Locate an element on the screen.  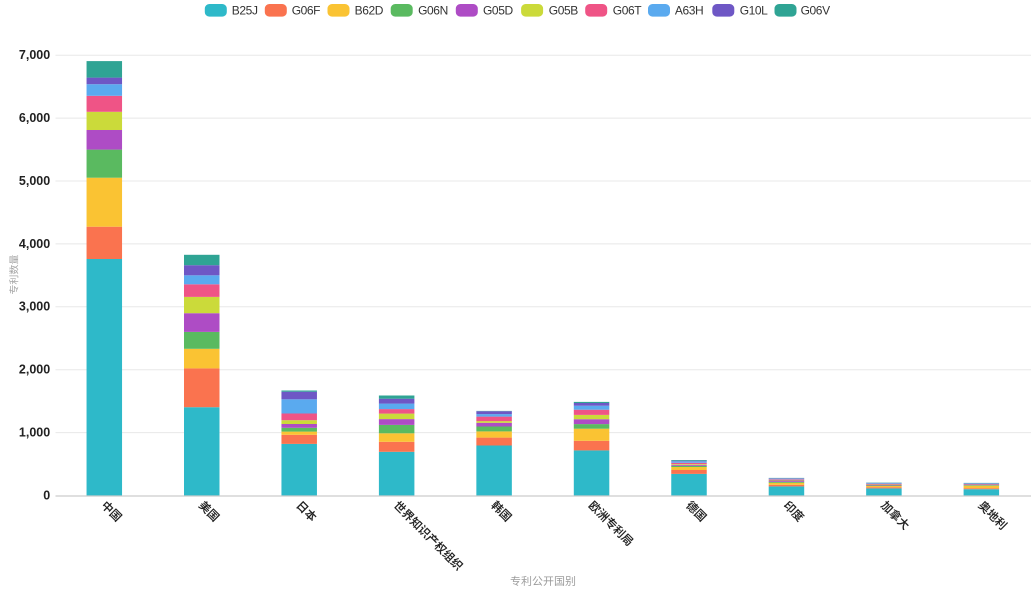
svg-text: G10L is located at coordinates (754, 11).